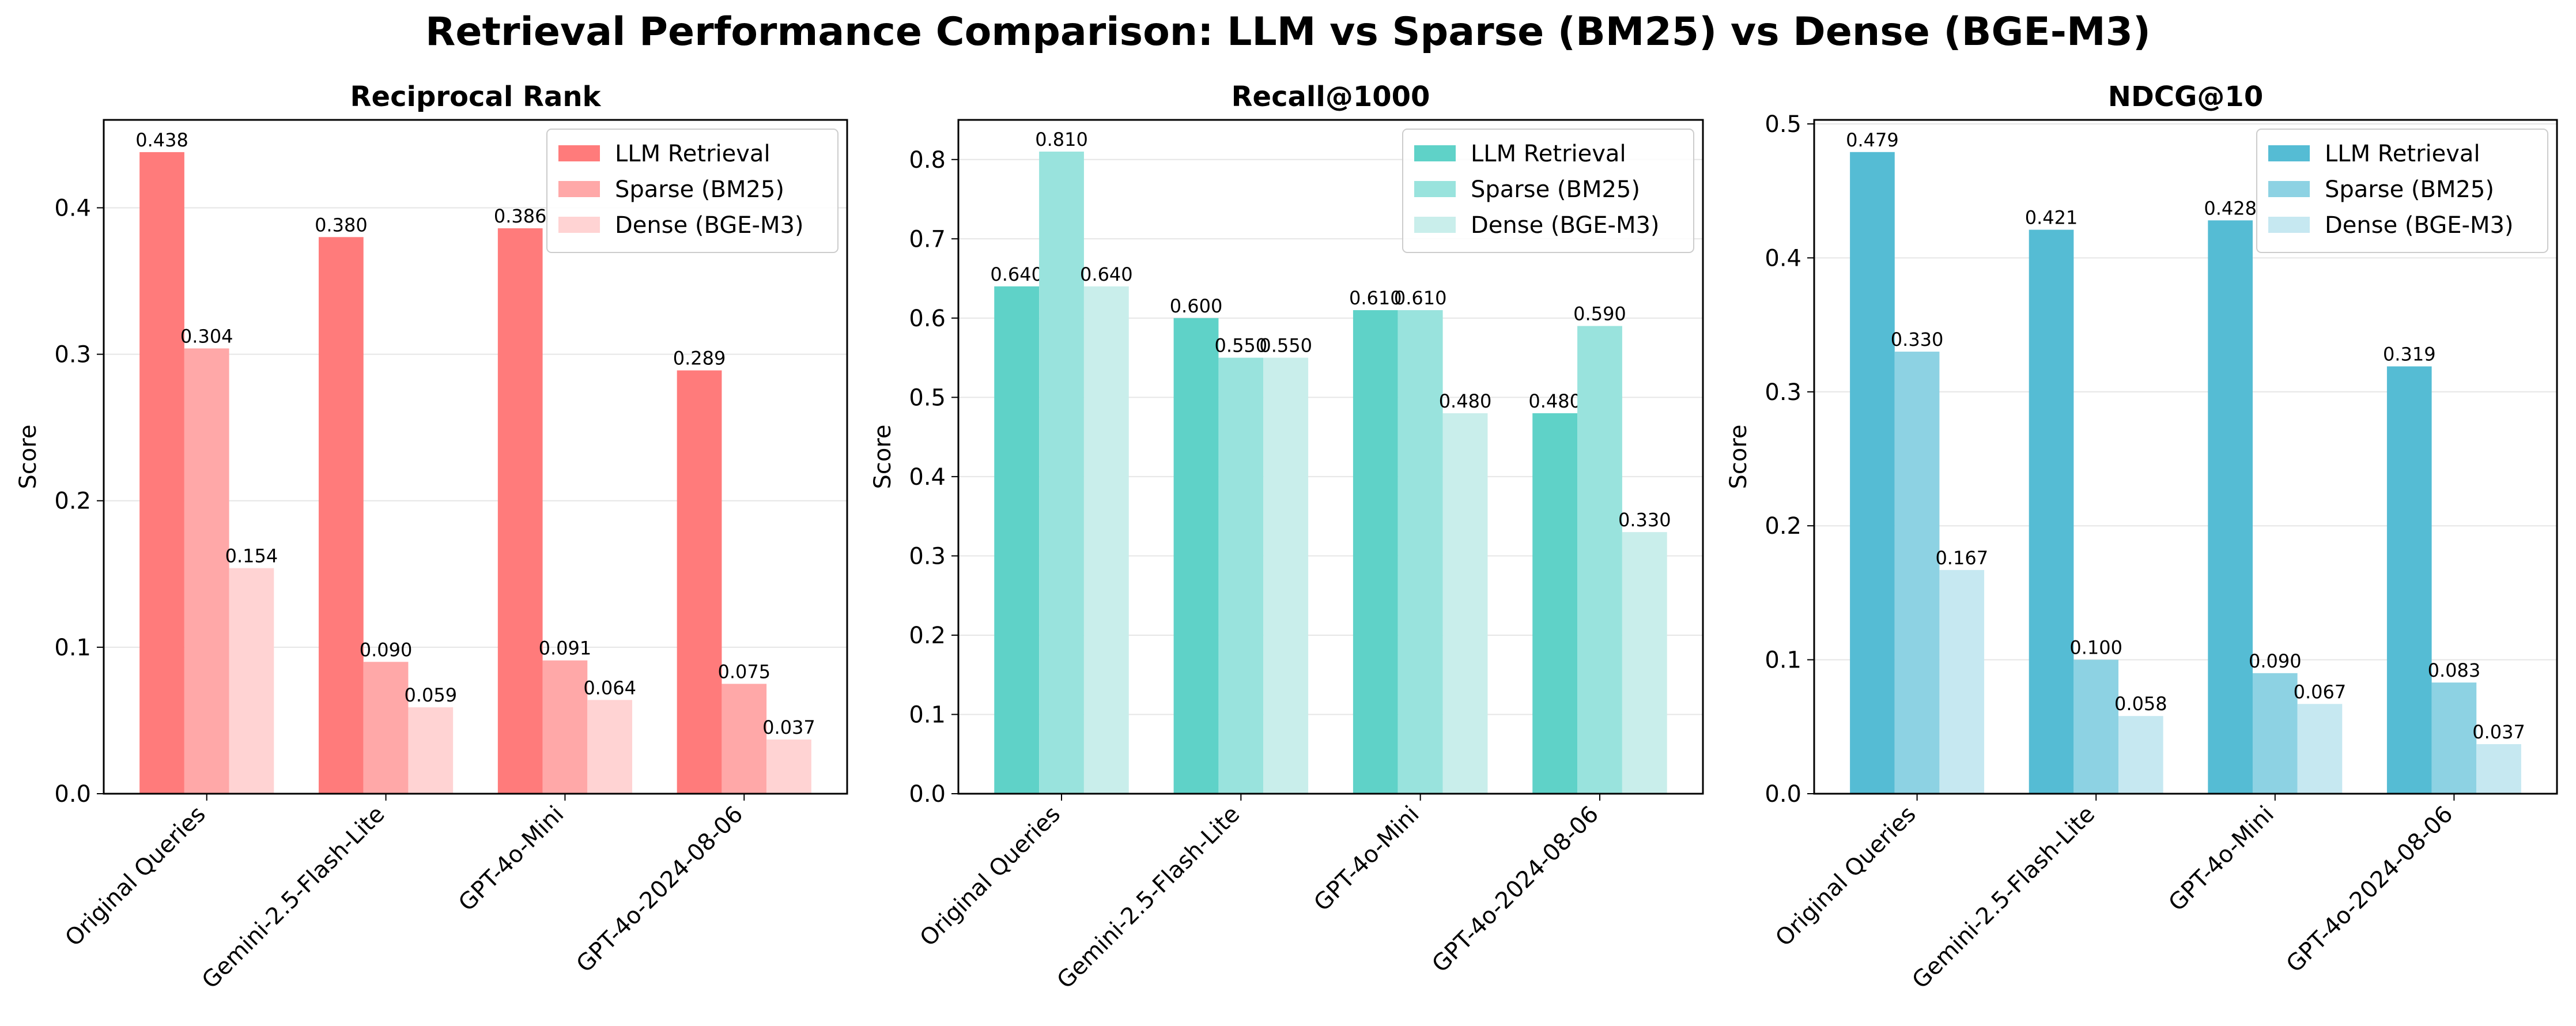 This screenshot has height=1026, width=2576. I want to click on y-tick-label: 0.8, so click(927, 160).